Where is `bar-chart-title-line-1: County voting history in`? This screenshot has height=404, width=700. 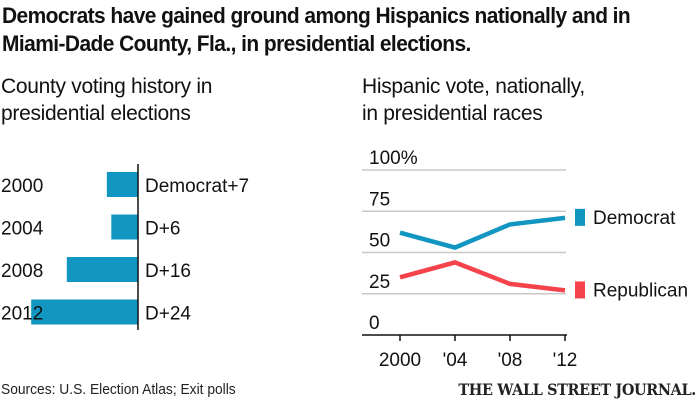
bar-chart-title-line-1: County voting history in is located at coordinates (107, 86).